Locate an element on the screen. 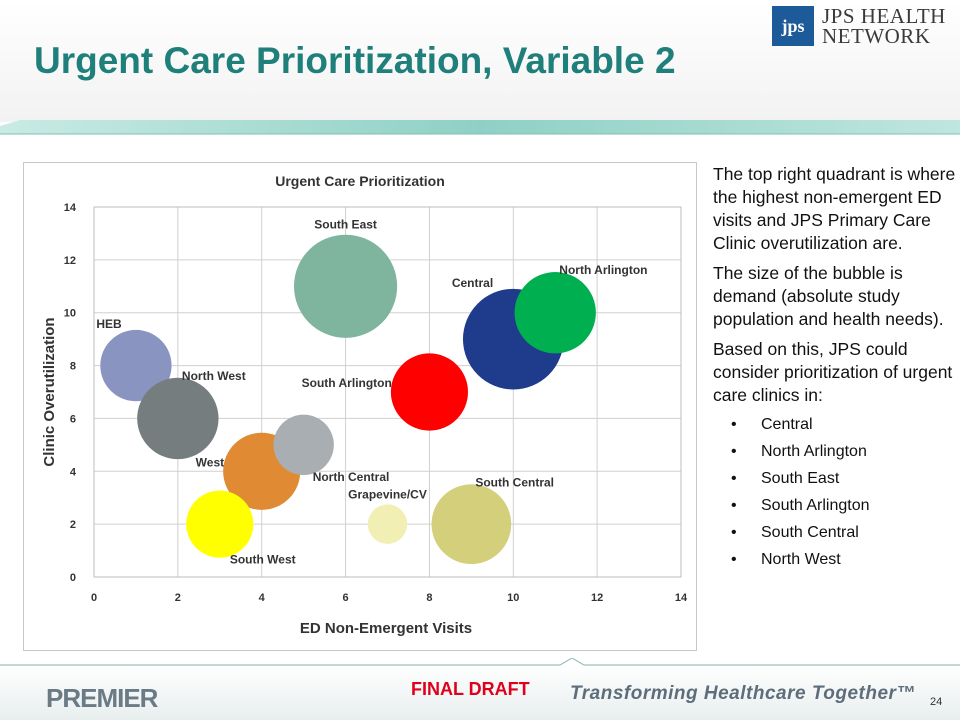 The image size is (960, 720). x-tick-label: 4 is located at coordinates (262, 598).